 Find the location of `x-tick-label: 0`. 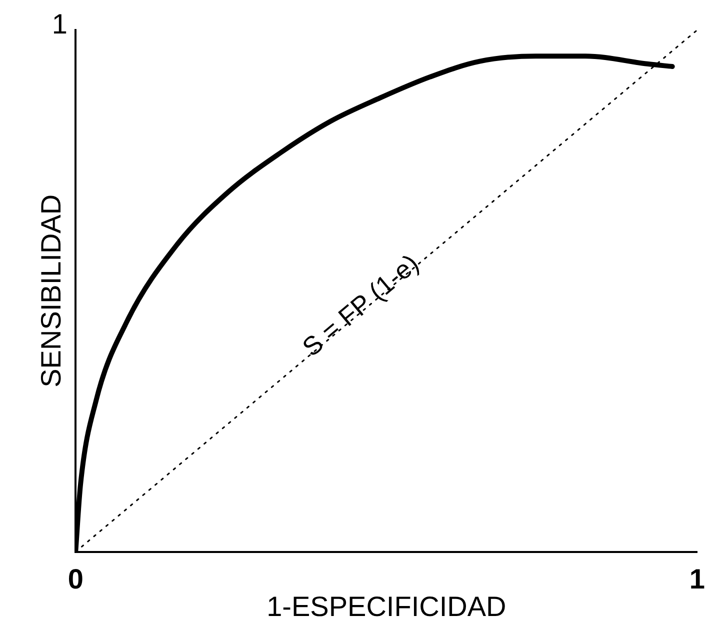

x-tick-label: 0 is located at coordinates (76, 578).